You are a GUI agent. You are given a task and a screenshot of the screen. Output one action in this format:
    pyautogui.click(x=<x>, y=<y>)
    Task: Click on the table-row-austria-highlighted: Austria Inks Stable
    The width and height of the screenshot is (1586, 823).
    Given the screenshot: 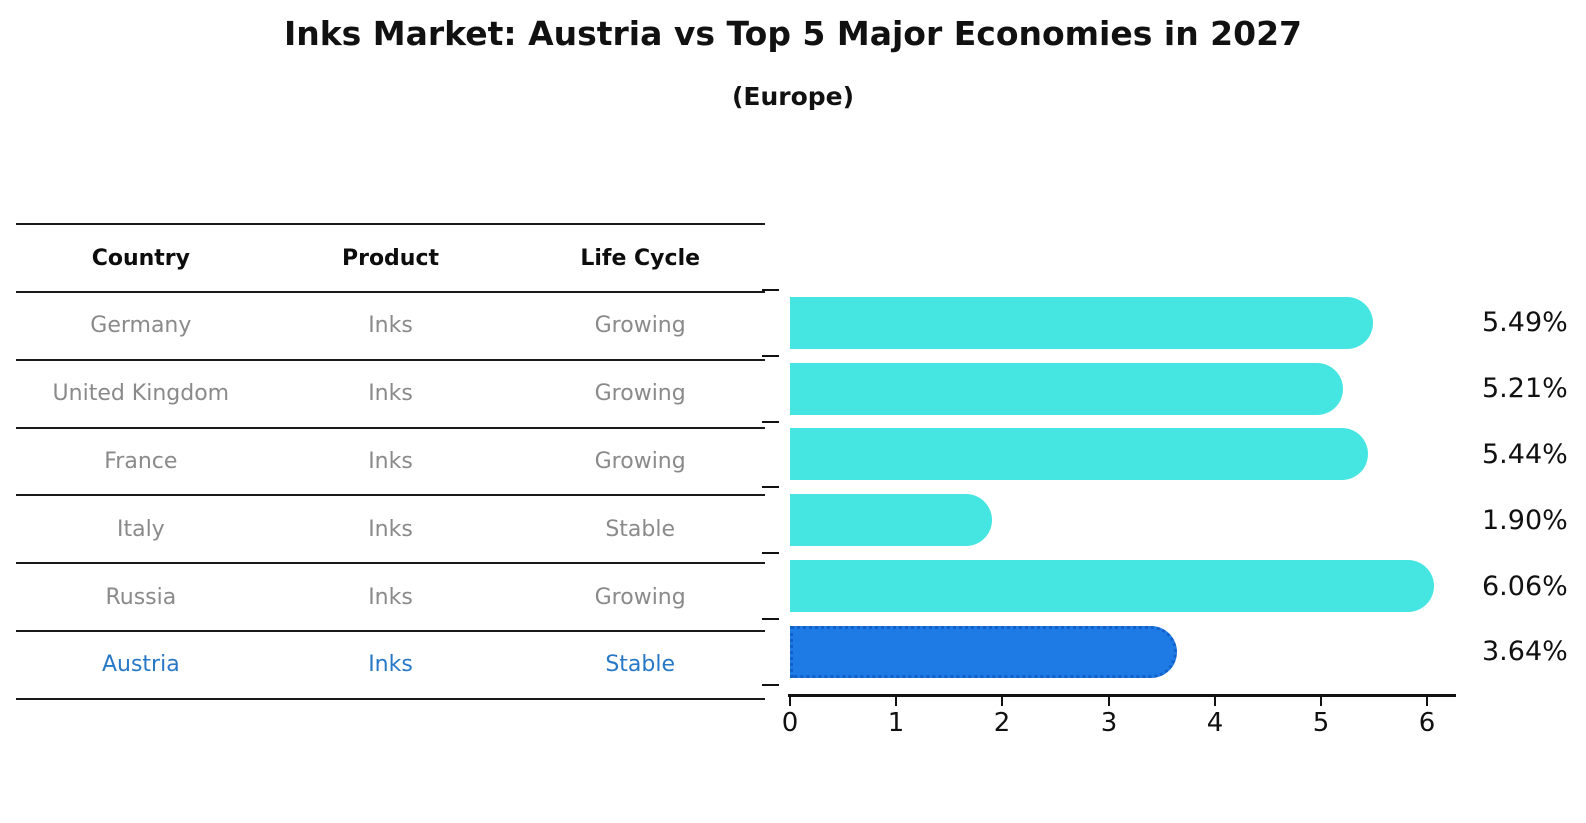 What is the action you would take?
    pyautogui.click(x=390, y=666)
    